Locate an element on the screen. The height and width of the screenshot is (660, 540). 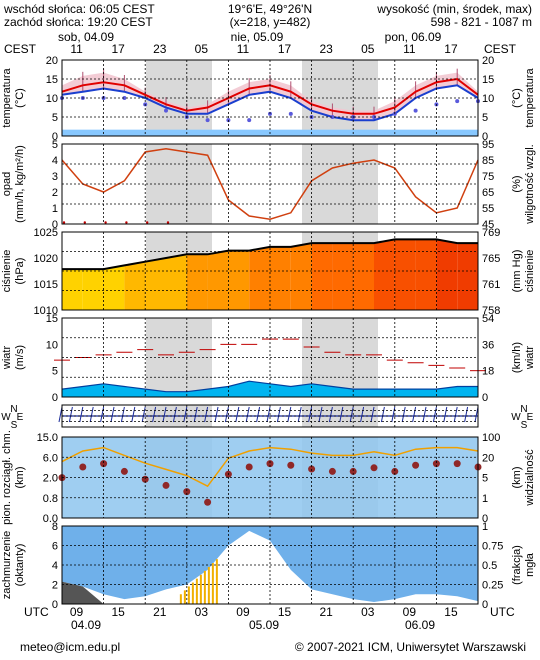
wind-kmh-tick-label: 36 is located at coordinates (488, 345).